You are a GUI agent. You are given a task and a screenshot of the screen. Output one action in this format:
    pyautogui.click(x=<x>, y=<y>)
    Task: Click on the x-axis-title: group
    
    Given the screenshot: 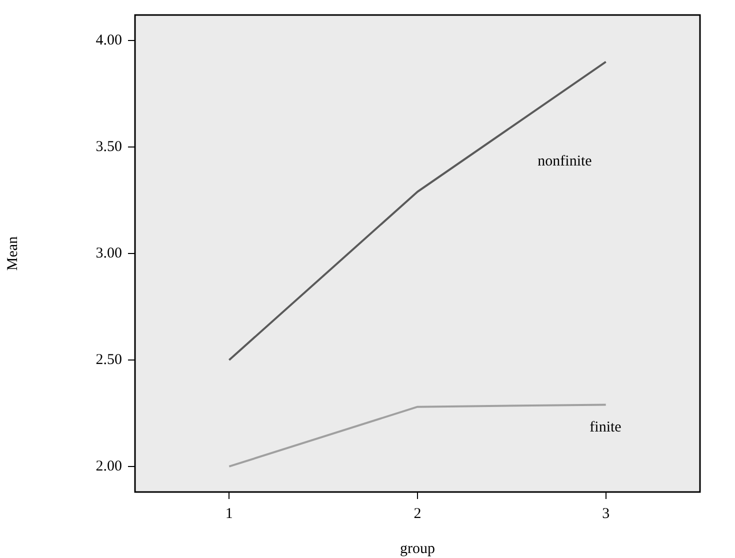 What is the action you would take?
    pyautogui.click(x=417, y=548)
    